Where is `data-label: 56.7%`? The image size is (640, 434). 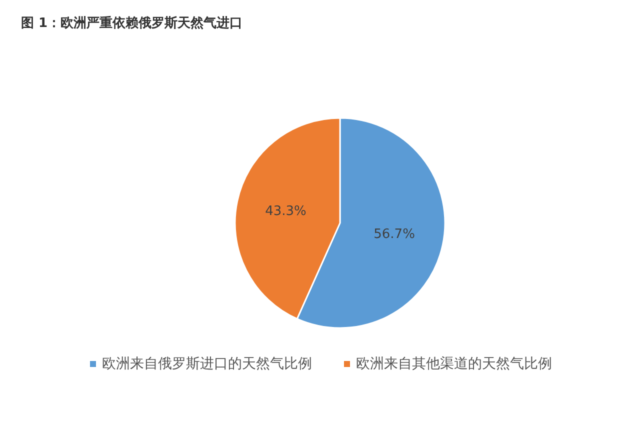
data-label: 56.7% is located at coordinates (394, 234).